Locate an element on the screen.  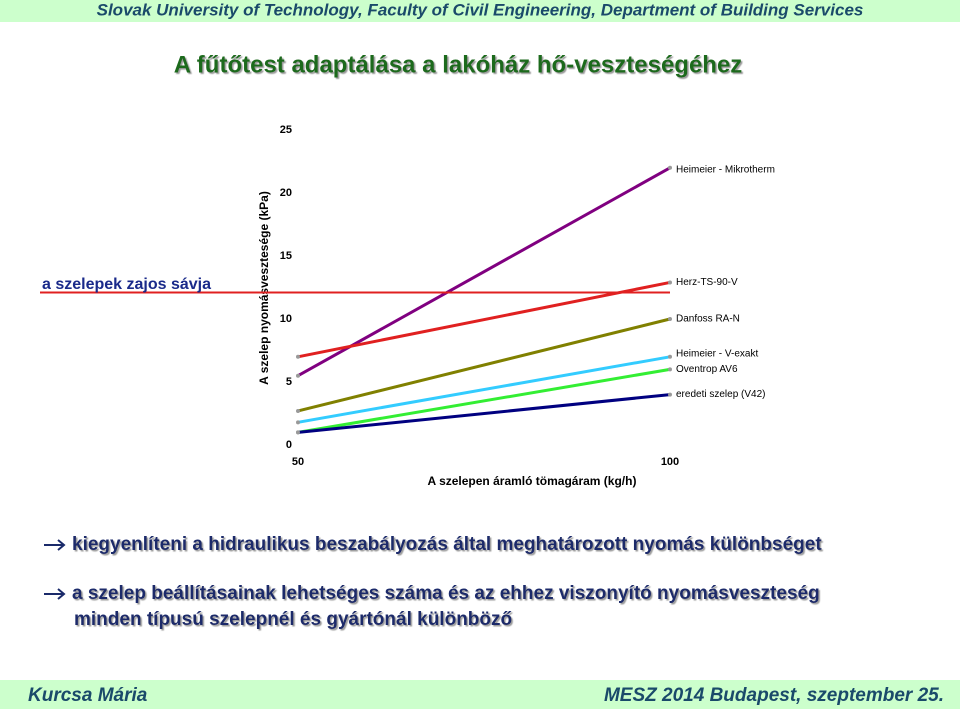
x-tick-label: 100 is located at coordinates (670, 462).